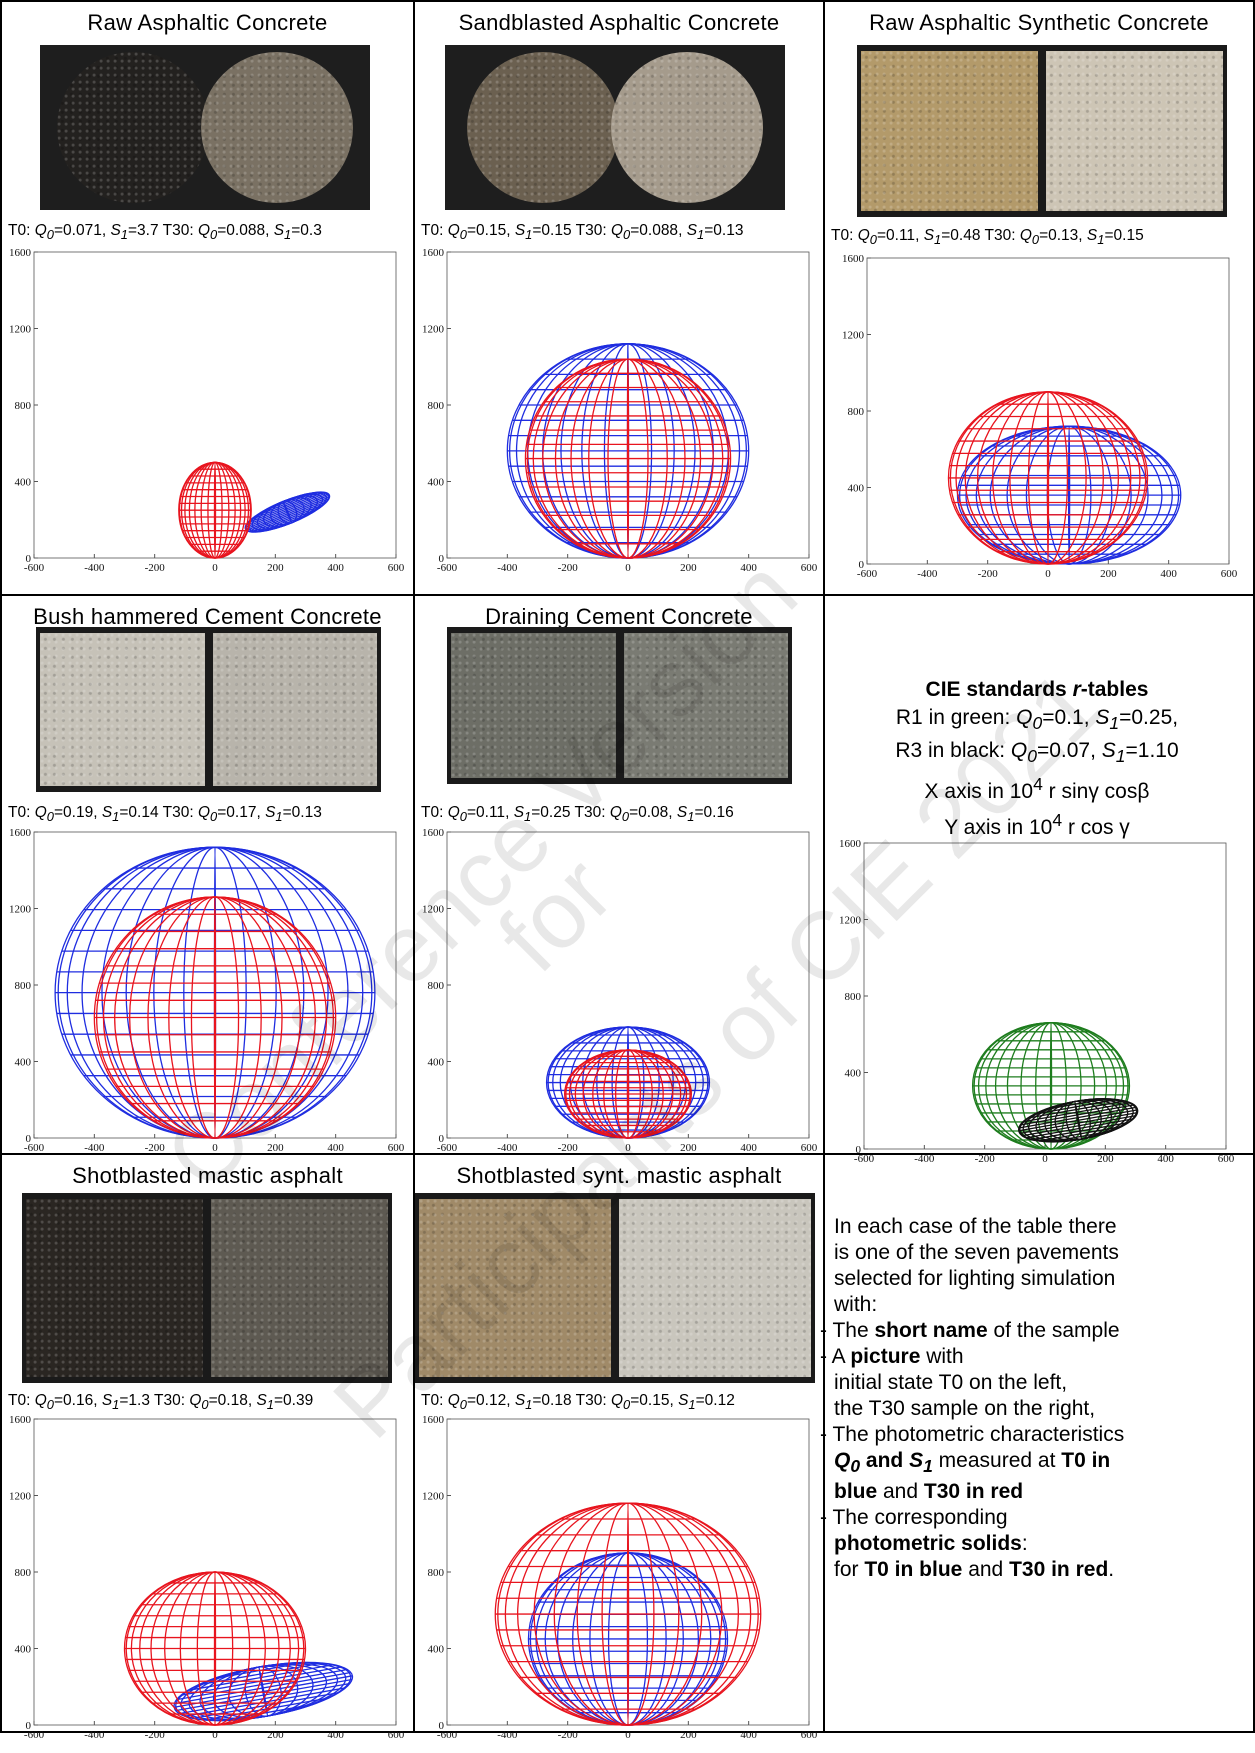 This screenshot has height=1753, width=1255. What do you see at coordinates (824, 866) in the screenshot?
I see `grid-line-col2` at bounding box center [824, 866].